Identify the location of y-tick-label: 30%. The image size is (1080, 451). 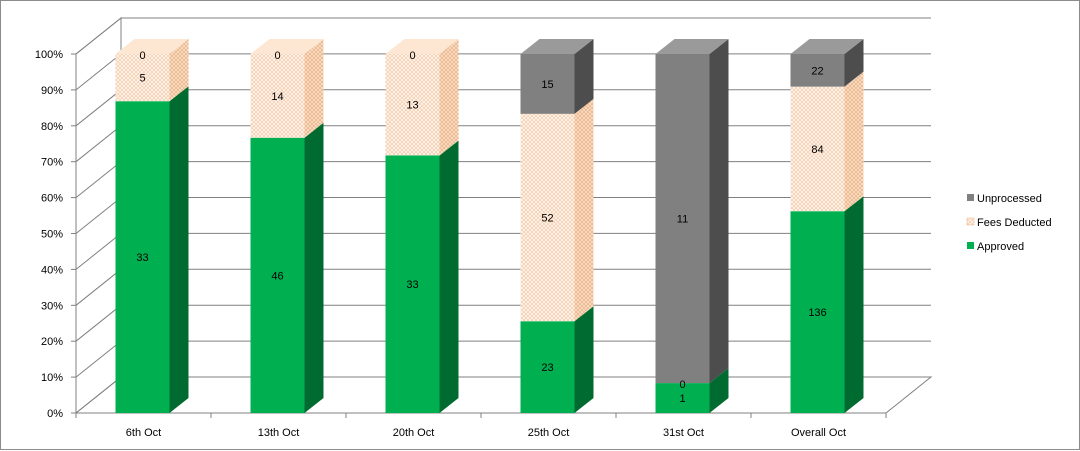
(52, 306).